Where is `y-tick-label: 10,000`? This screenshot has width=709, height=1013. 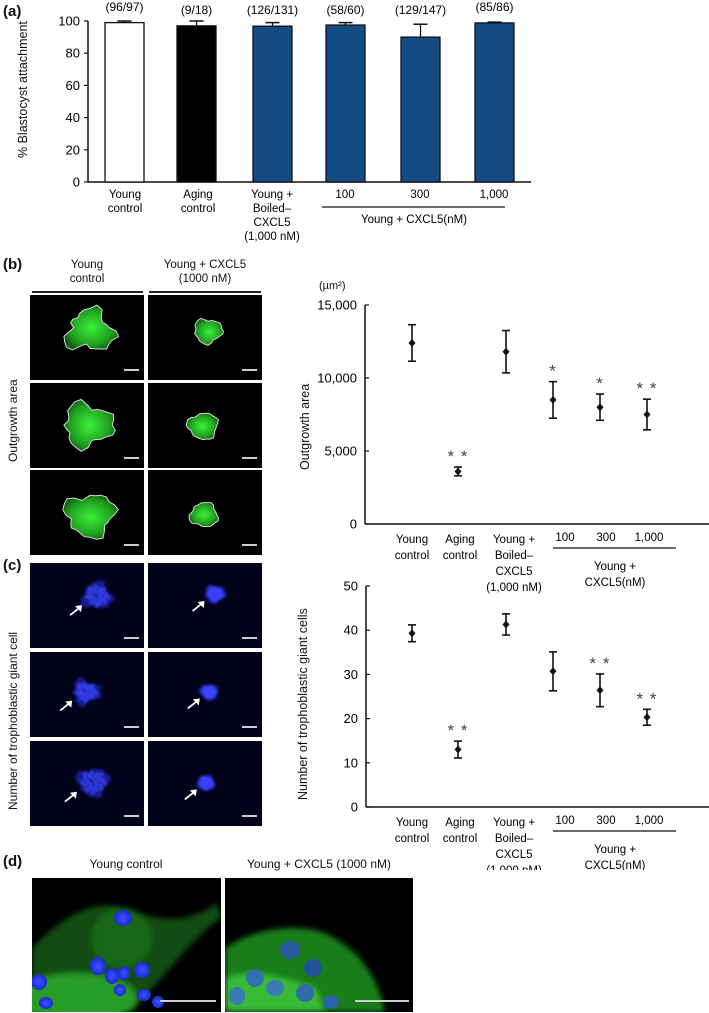 y-tick-label: 10,000 is located at coordinates (337, 378).